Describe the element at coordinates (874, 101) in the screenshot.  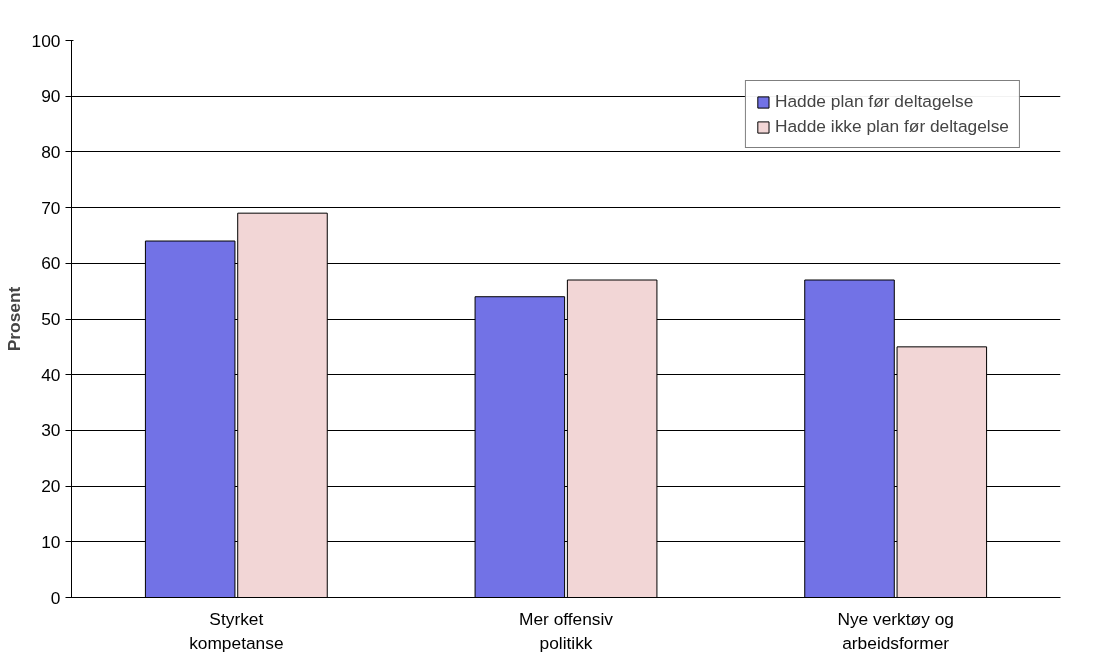
I see `legend-label: Hadde plan før deltagelse` at that location.